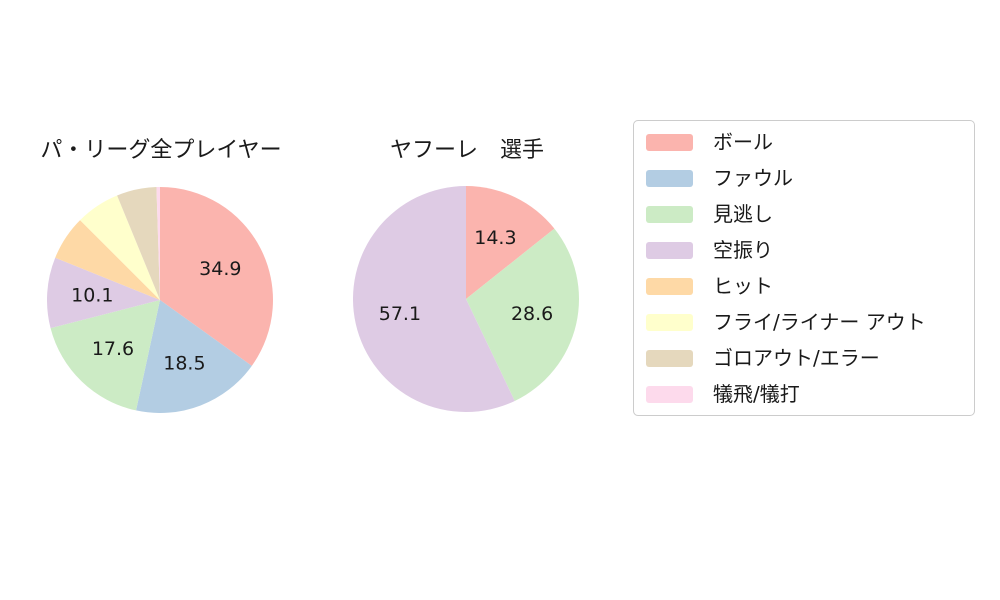 Image resolution: width=1000 pixels, height=600 pixels. I want to click on pie-value-label: 57.1, so click(400, 314).